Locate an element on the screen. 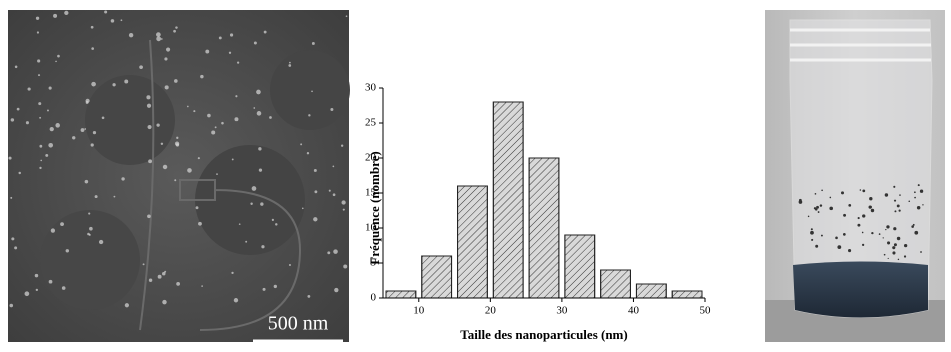  y-tick-label: 25 is located at coordinates (371, 123).